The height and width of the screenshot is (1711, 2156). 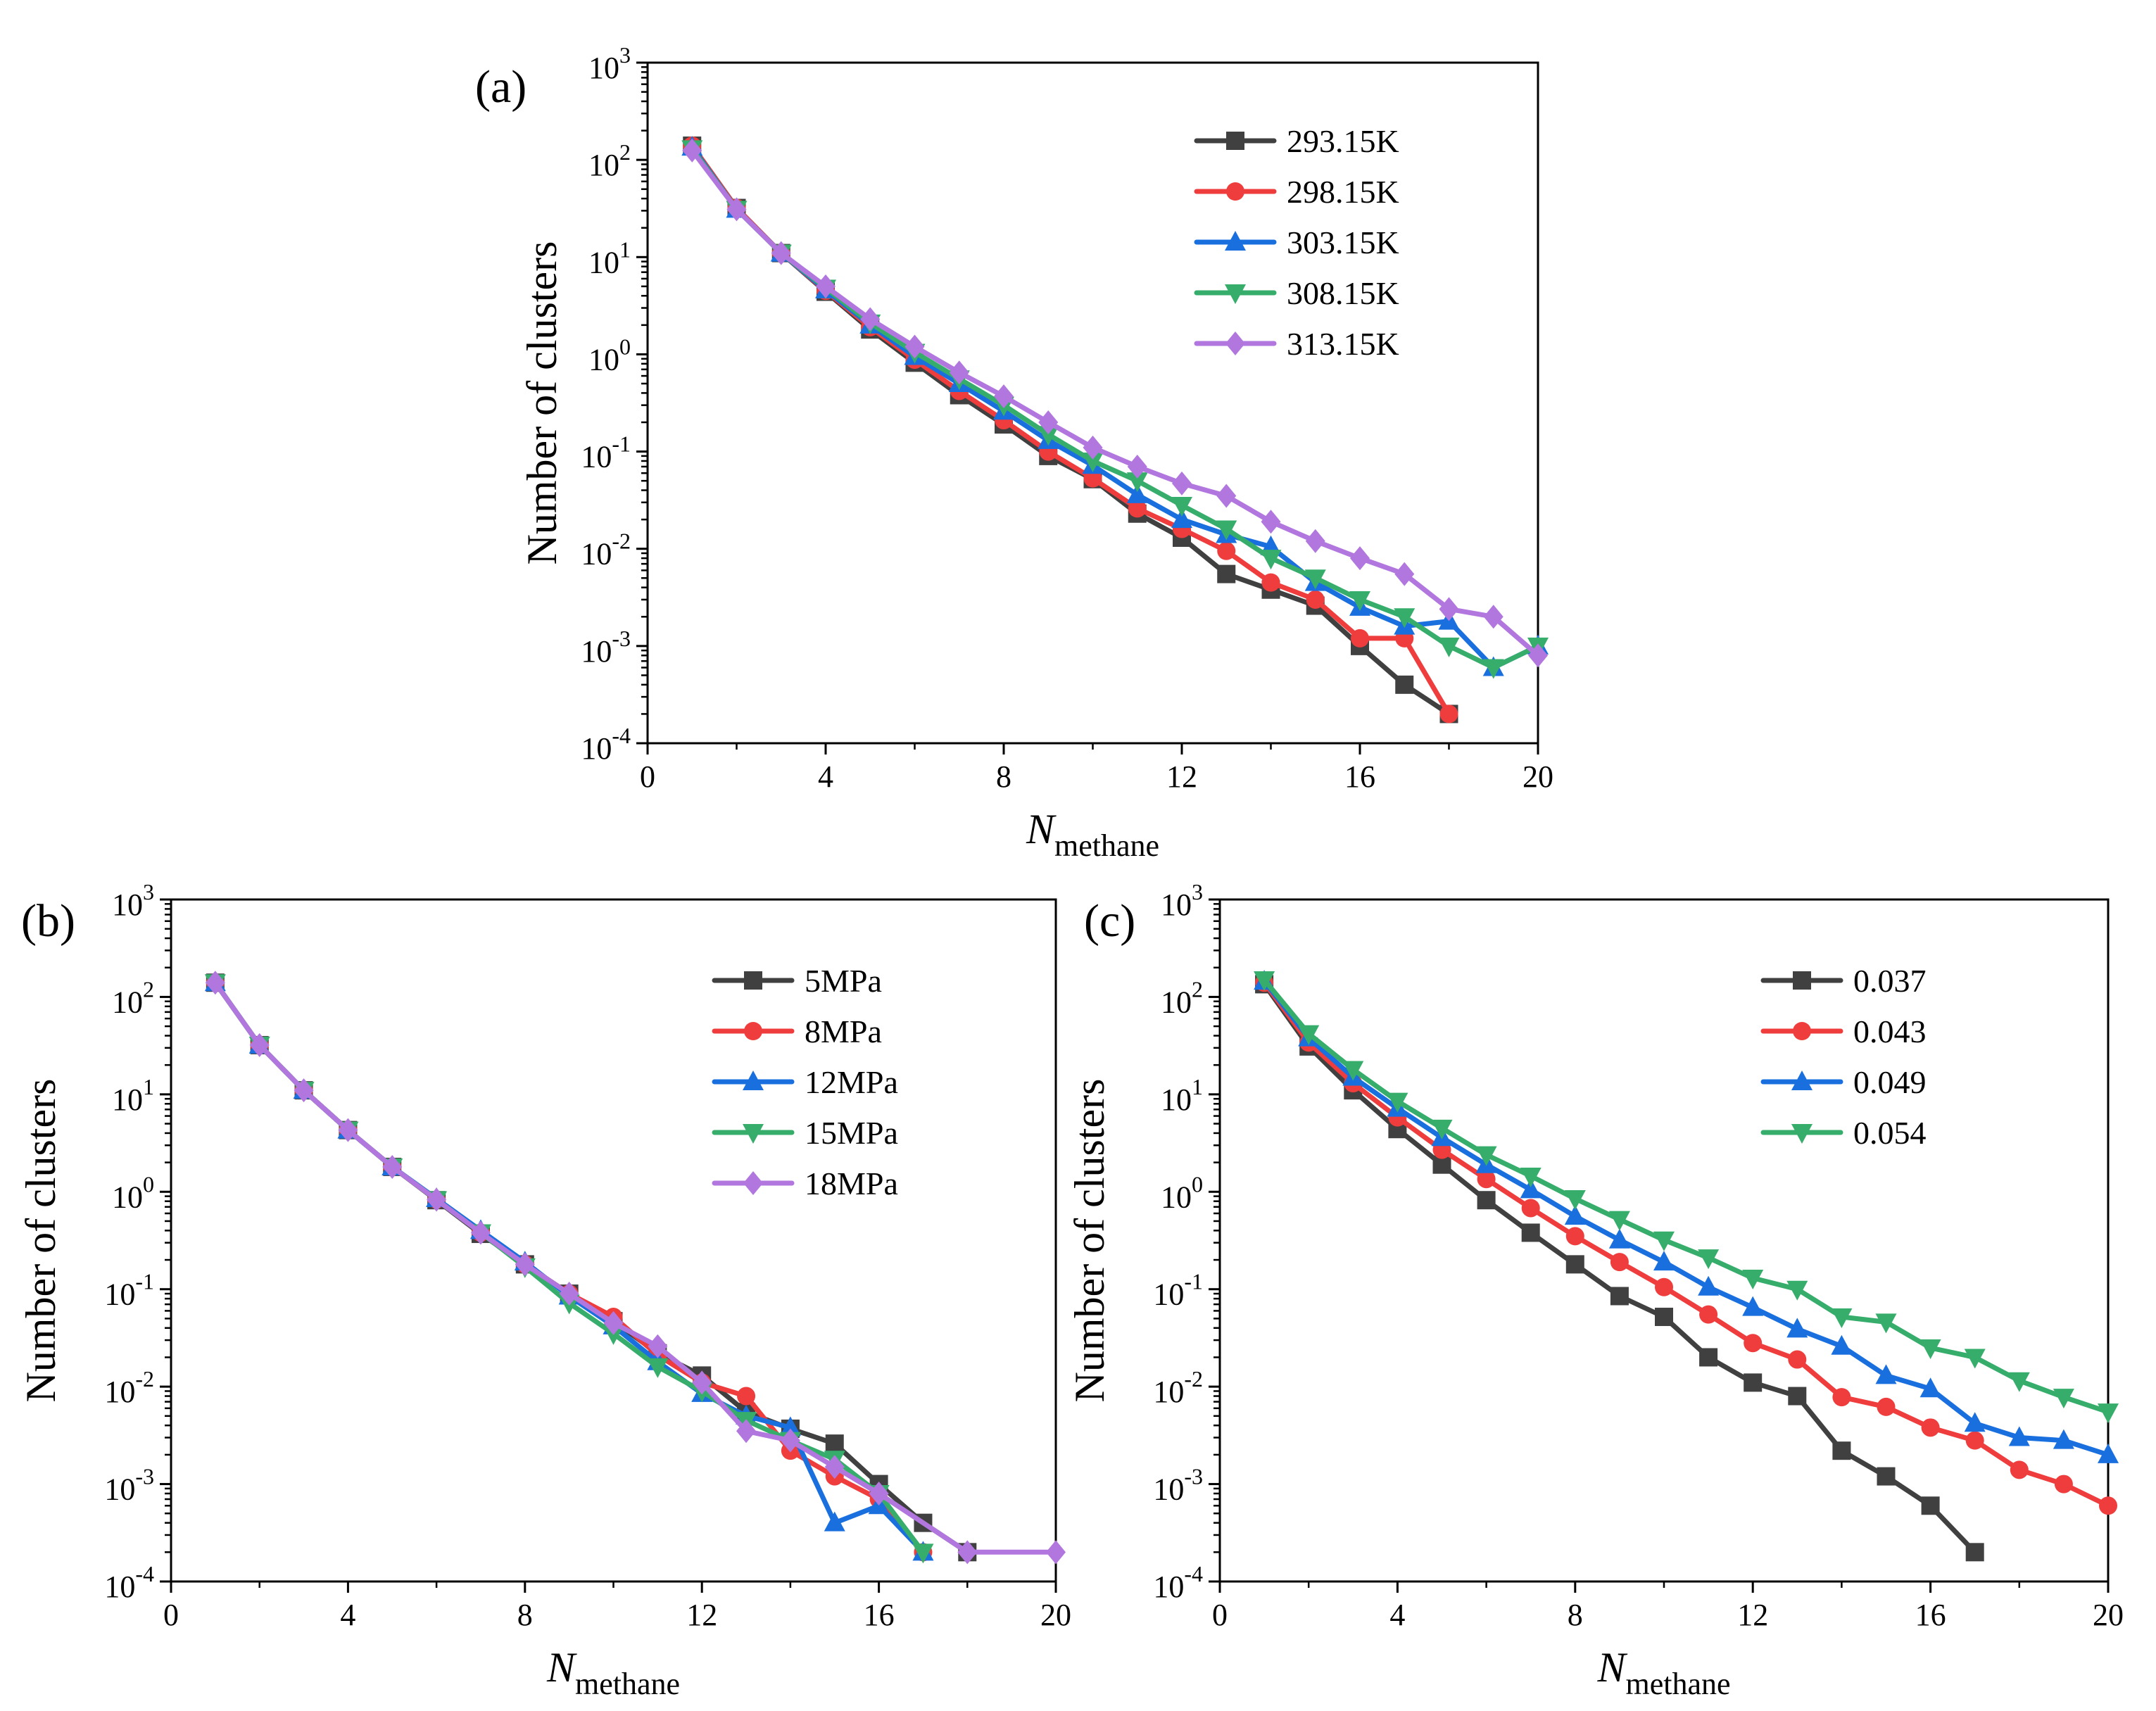 I want to click on legend-marker-293.15K, so click(x=1235, y=141).